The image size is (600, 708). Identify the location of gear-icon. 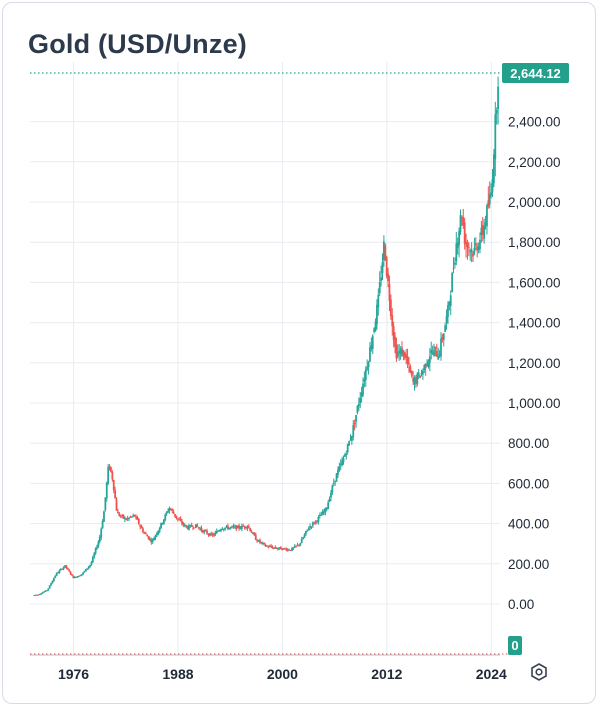
(539, 672).